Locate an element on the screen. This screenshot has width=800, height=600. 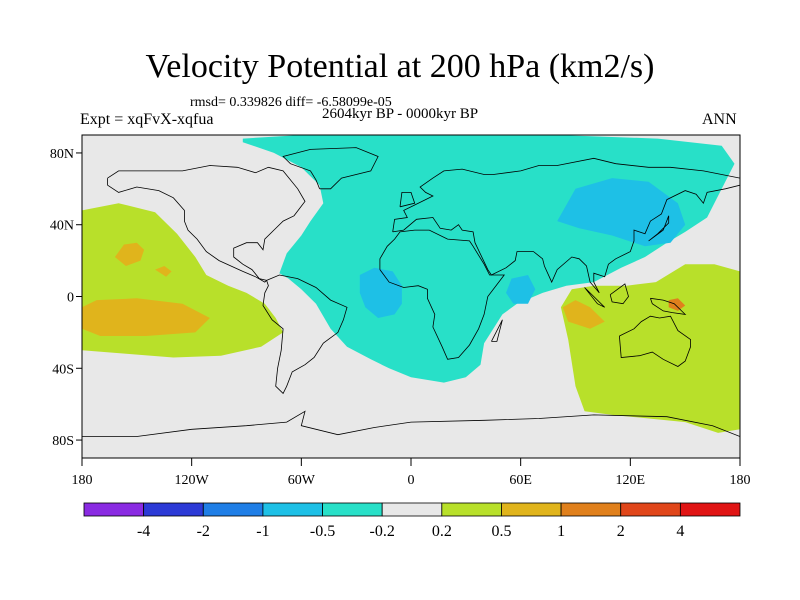
period-label: 2604kyr BP - 0000kyr BP is located at coordinates (400, 114).